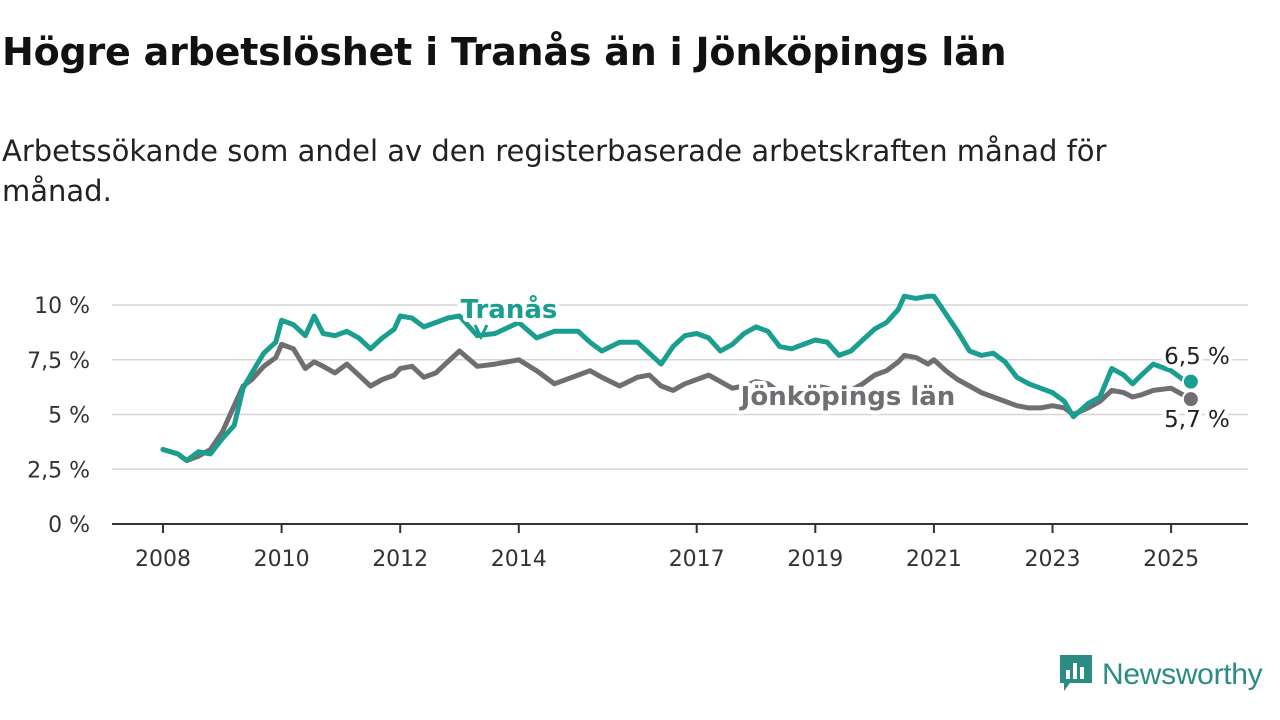 This screenshot has width=1280, height=720. What do you see at coordinates (1076, 675) in the screenshot?
I see `bar-chart-speech-bubble-icon` at bounding box center [1076, 675].